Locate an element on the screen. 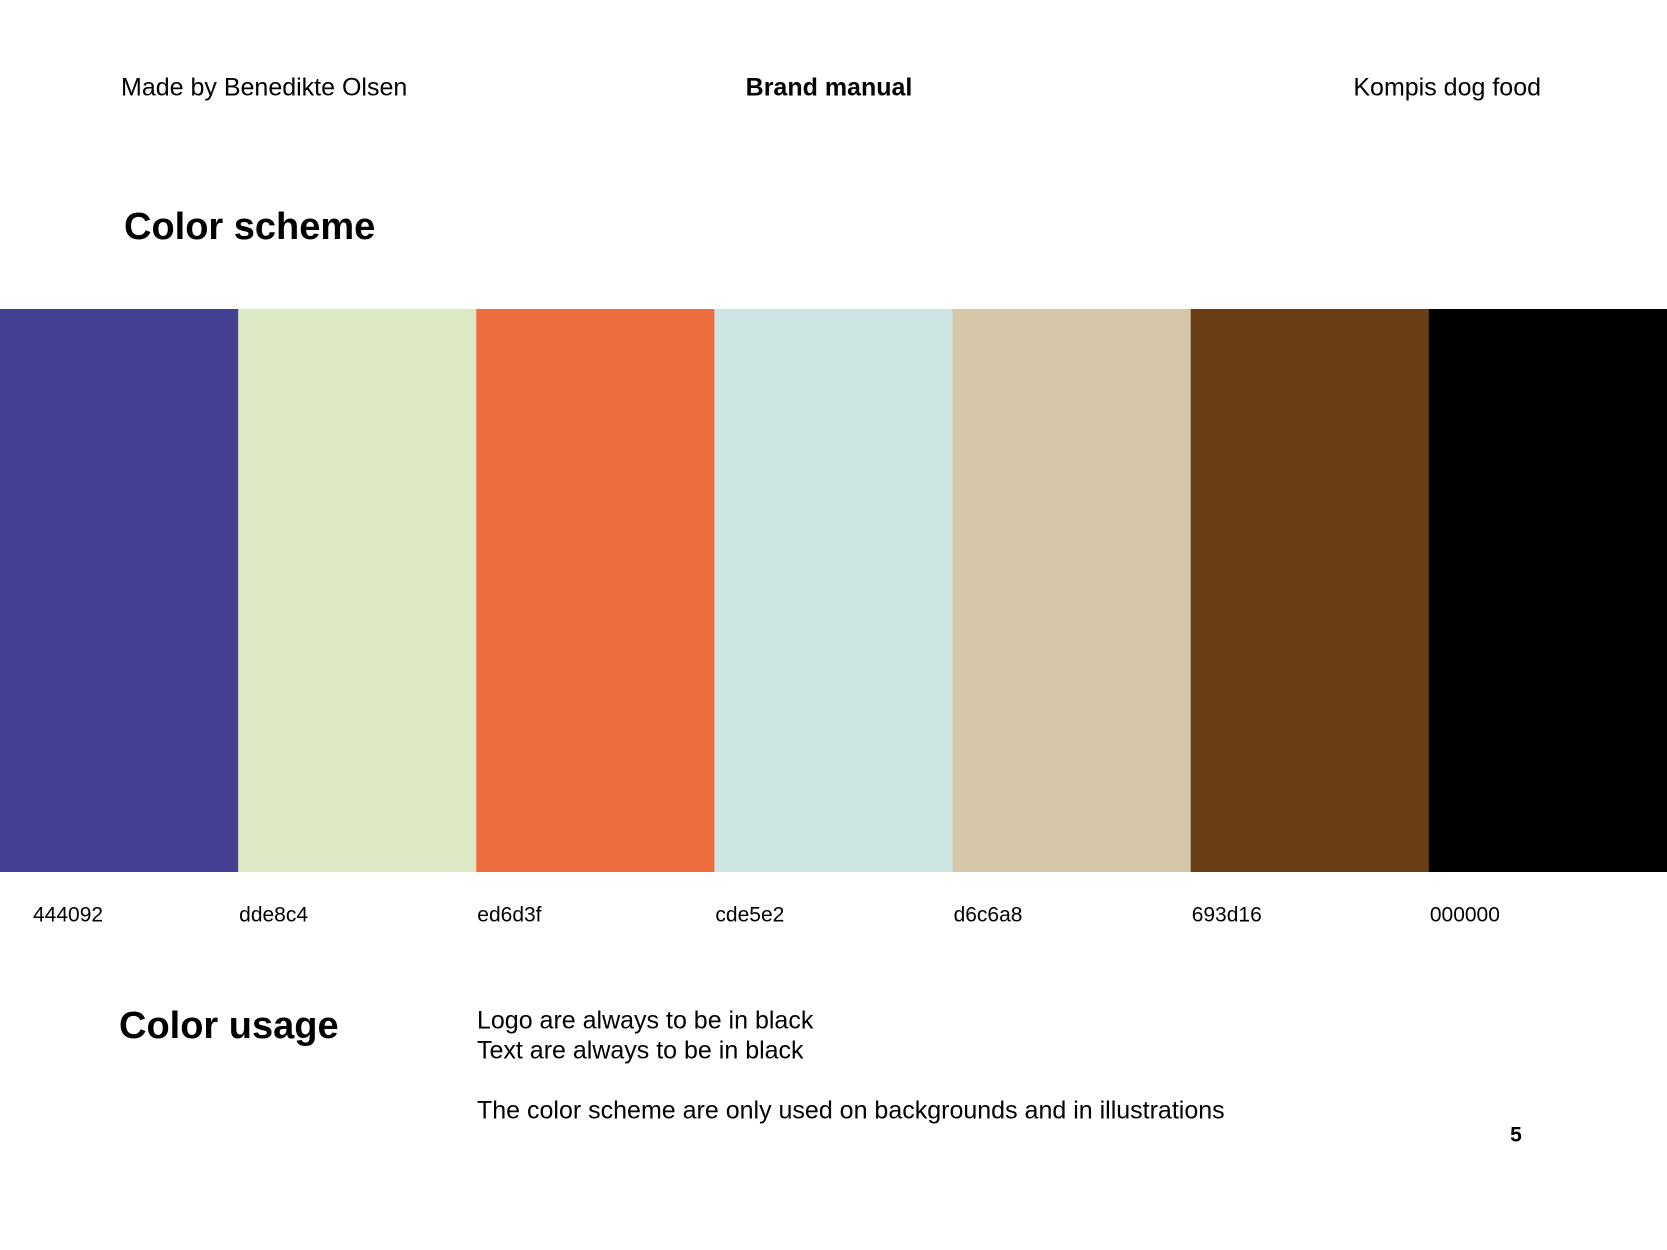  hex-label: d6c6a8 is located at coordinates (988, 915).